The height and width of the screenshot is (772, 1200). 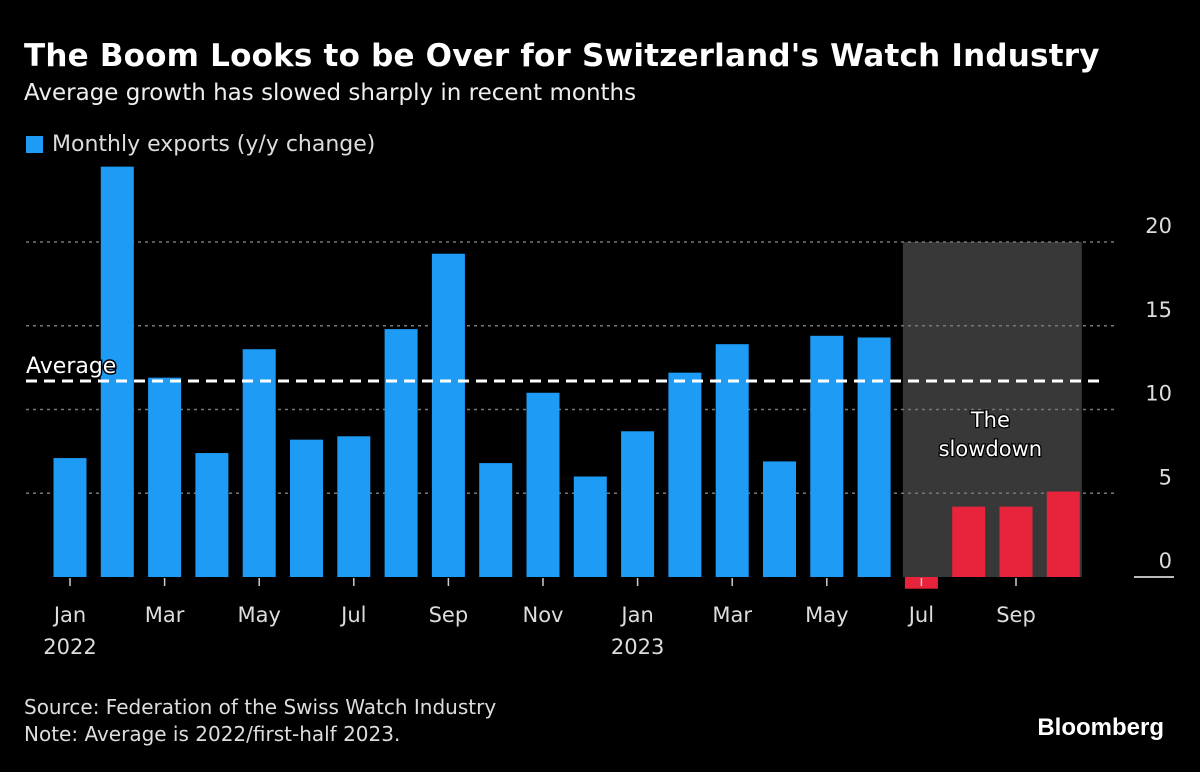 I want to click on average-label: Average, so click(x=71, y=366).